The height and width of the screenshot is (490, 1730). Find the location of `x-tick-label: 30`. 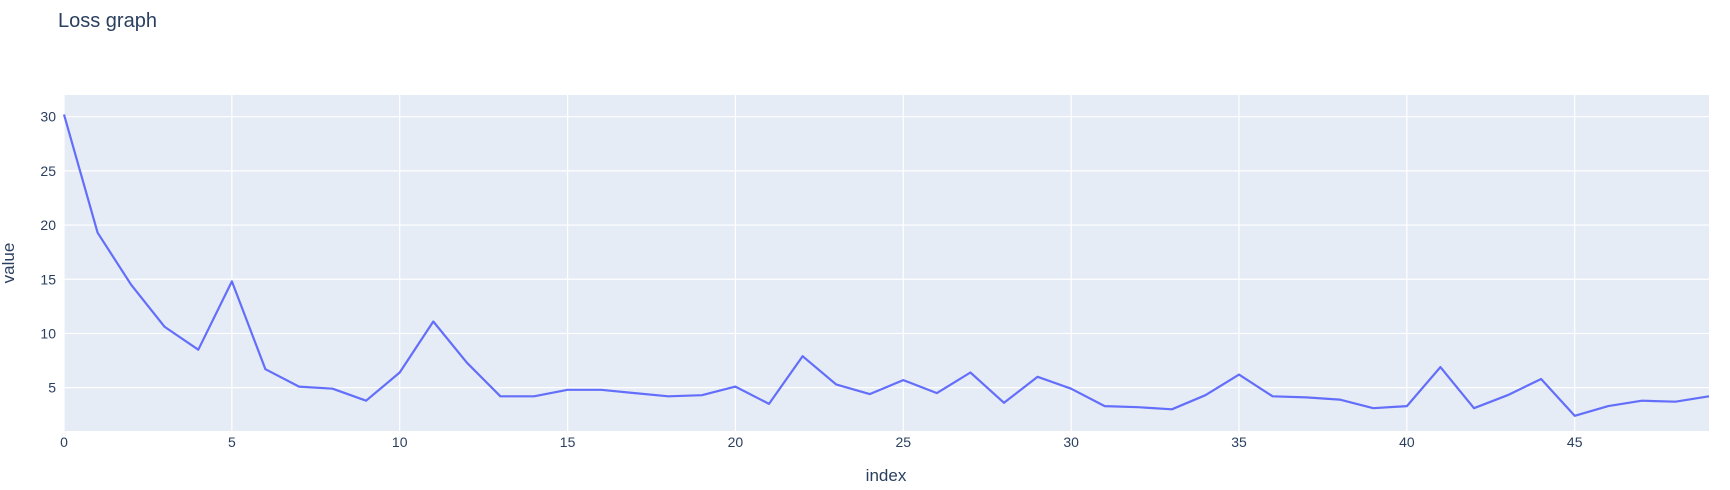

x-tick-label: 30 is located at coordinates (1071, 442).